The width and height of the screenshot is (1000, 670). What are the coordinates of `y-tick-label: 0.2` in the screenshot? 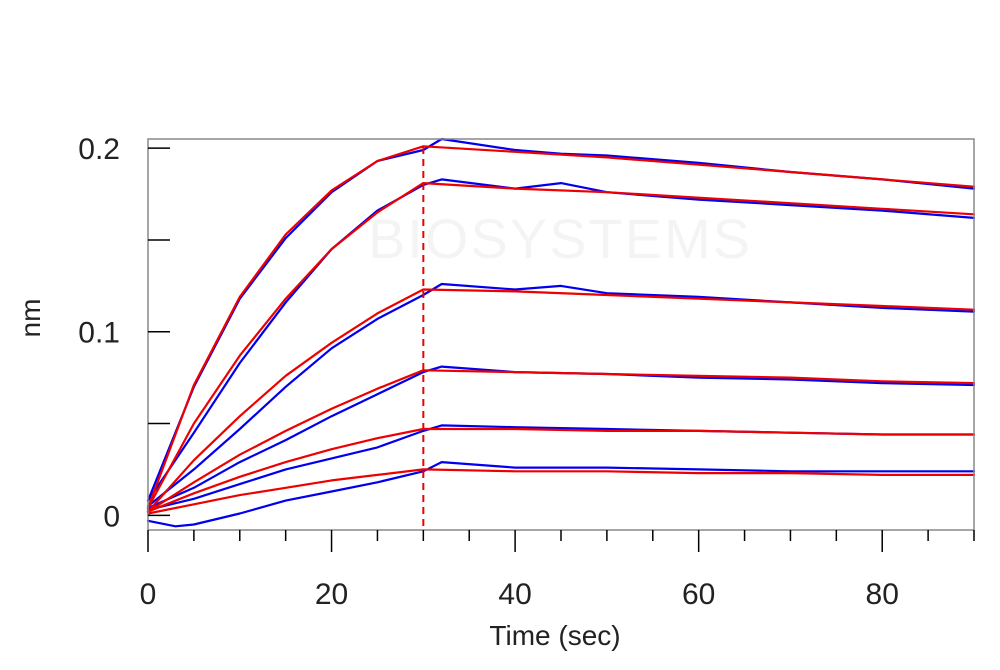 It's located at (99, 149).